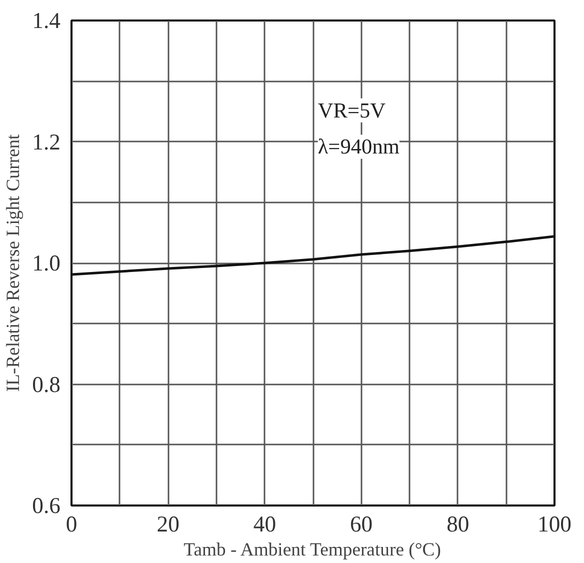 The height and width of the screenshot is (563, 584). I want to click on y-tick-label: 0.8, so click(46, 384).